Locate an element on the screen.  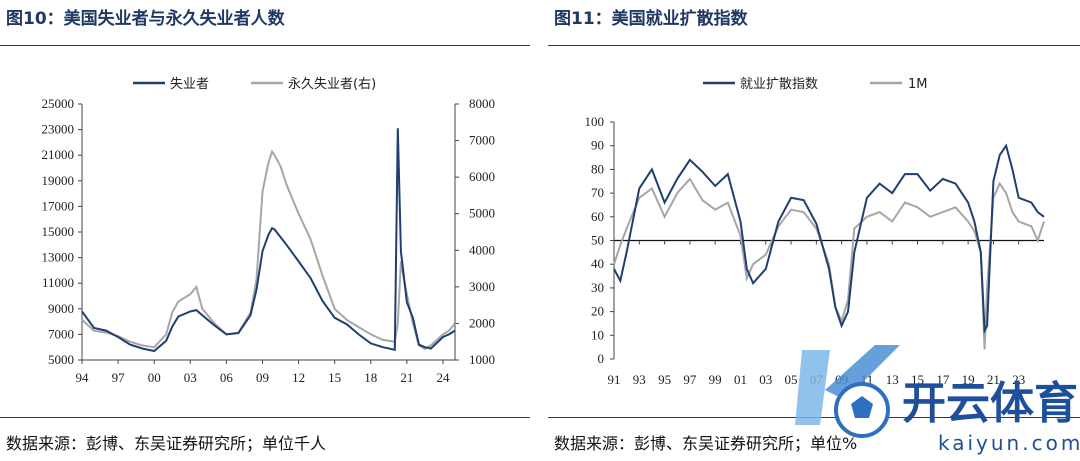
y-left-tick-label: 7000 is located at coordinates (61, 333).